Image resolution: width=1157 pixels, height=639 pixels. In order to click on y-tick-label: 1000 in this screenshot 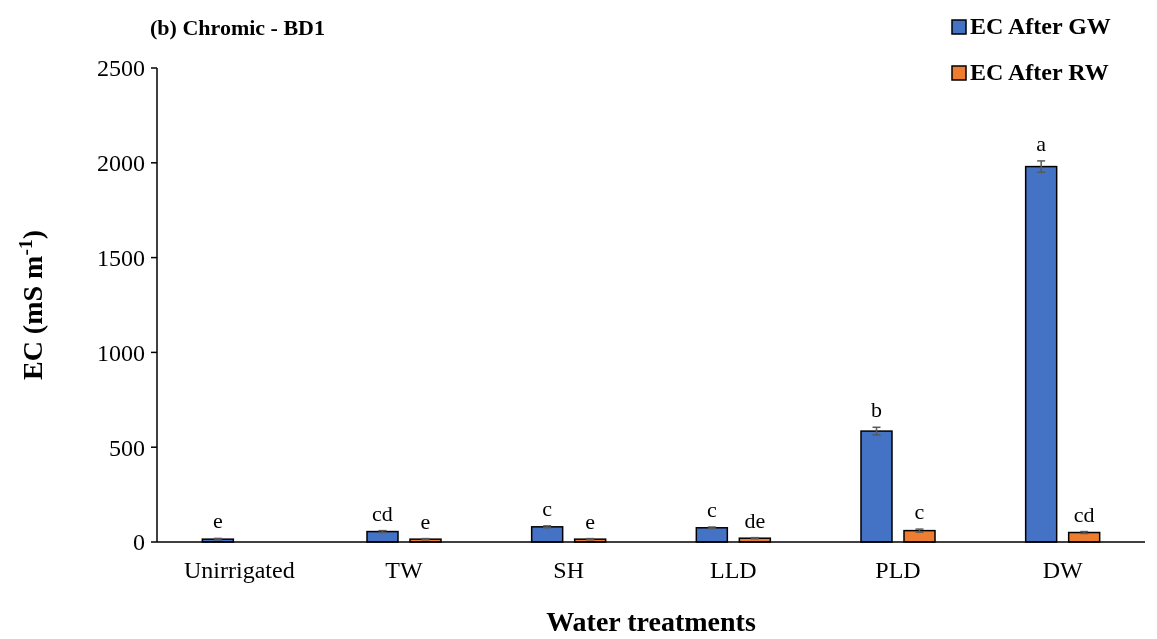, I will do `click(121, 352)`.